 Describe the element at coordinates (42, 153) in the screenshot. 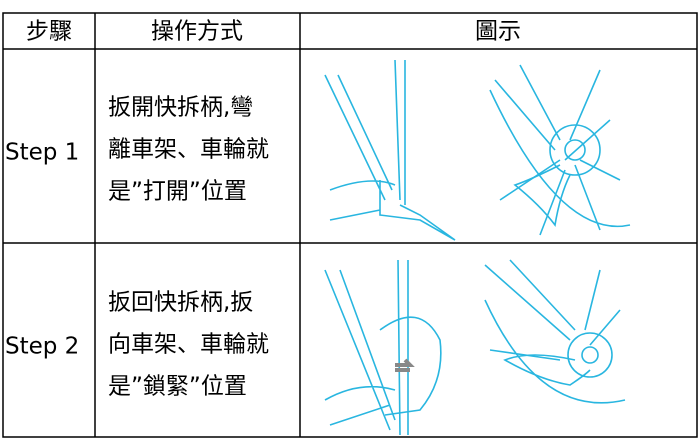

I see `step-label: Step 1` at that location.